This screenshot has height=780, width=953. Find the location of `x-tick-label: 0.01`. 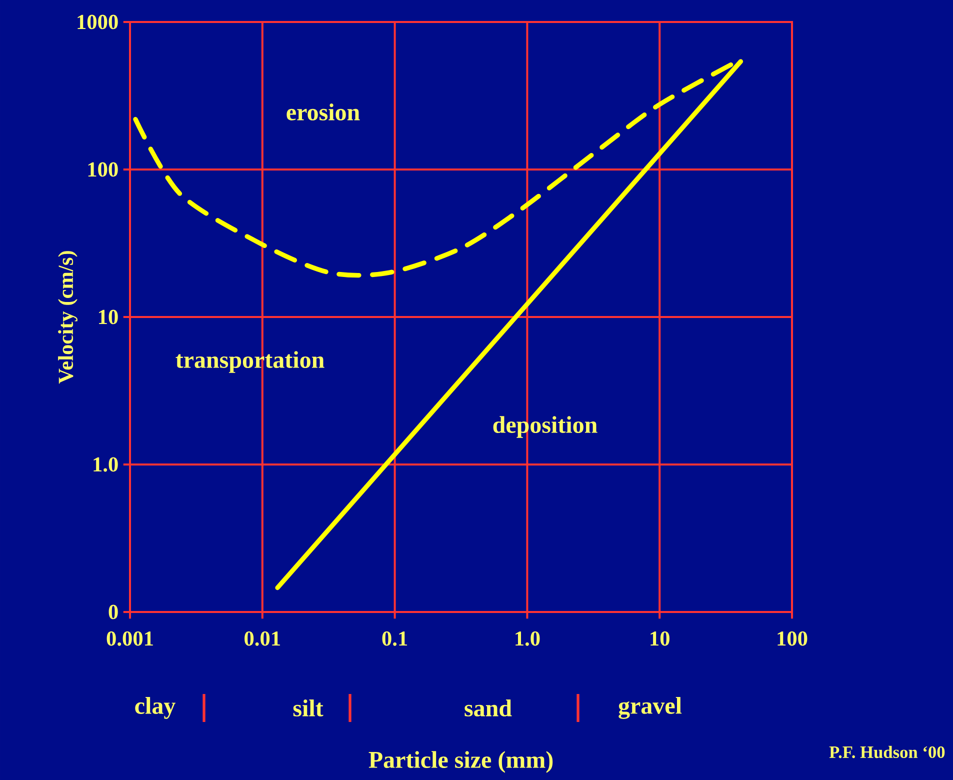

x-tick-label: 0.01 is located at coordinates (262, 638).